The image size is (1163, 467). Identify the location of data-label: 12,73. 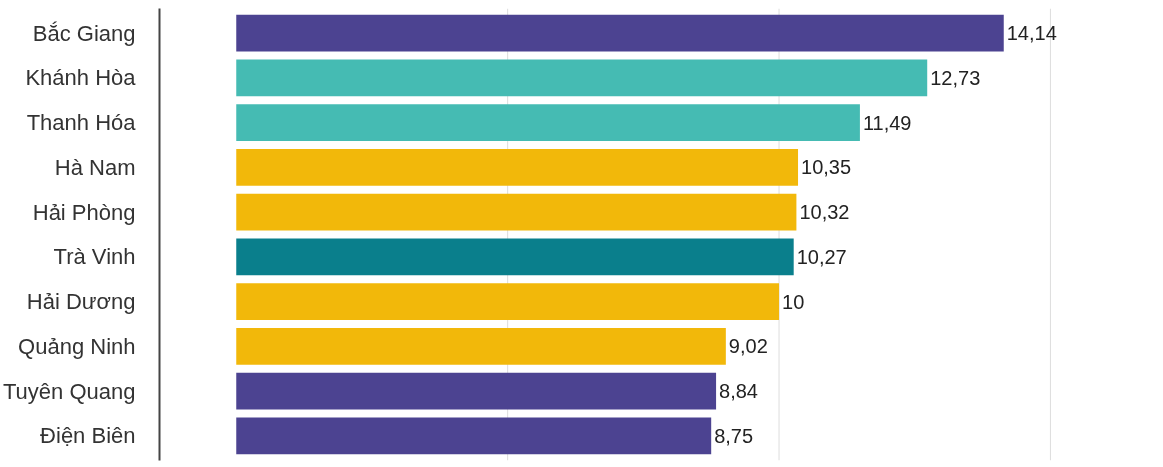
(955, 77).